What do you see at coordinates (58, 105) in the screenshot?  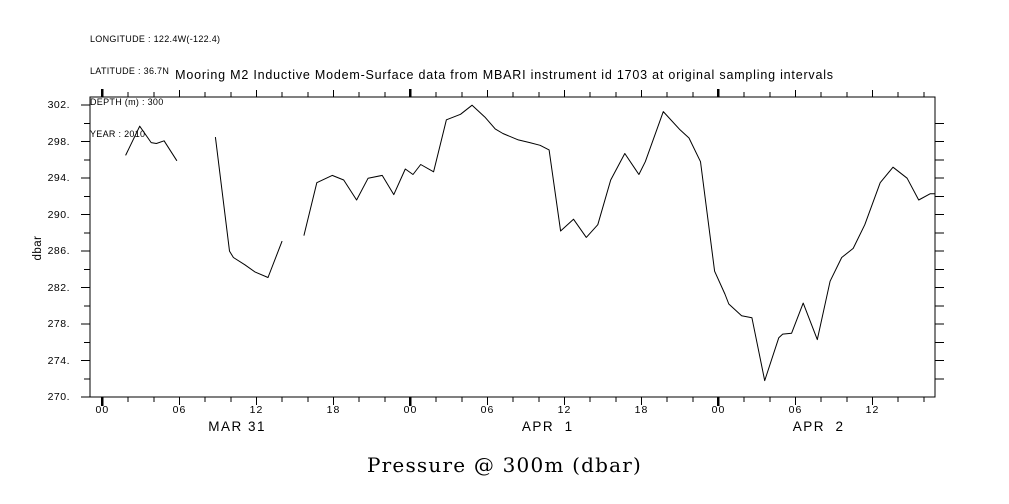 I see `y-tick-label: 302.` at bounding box center [58, 105].